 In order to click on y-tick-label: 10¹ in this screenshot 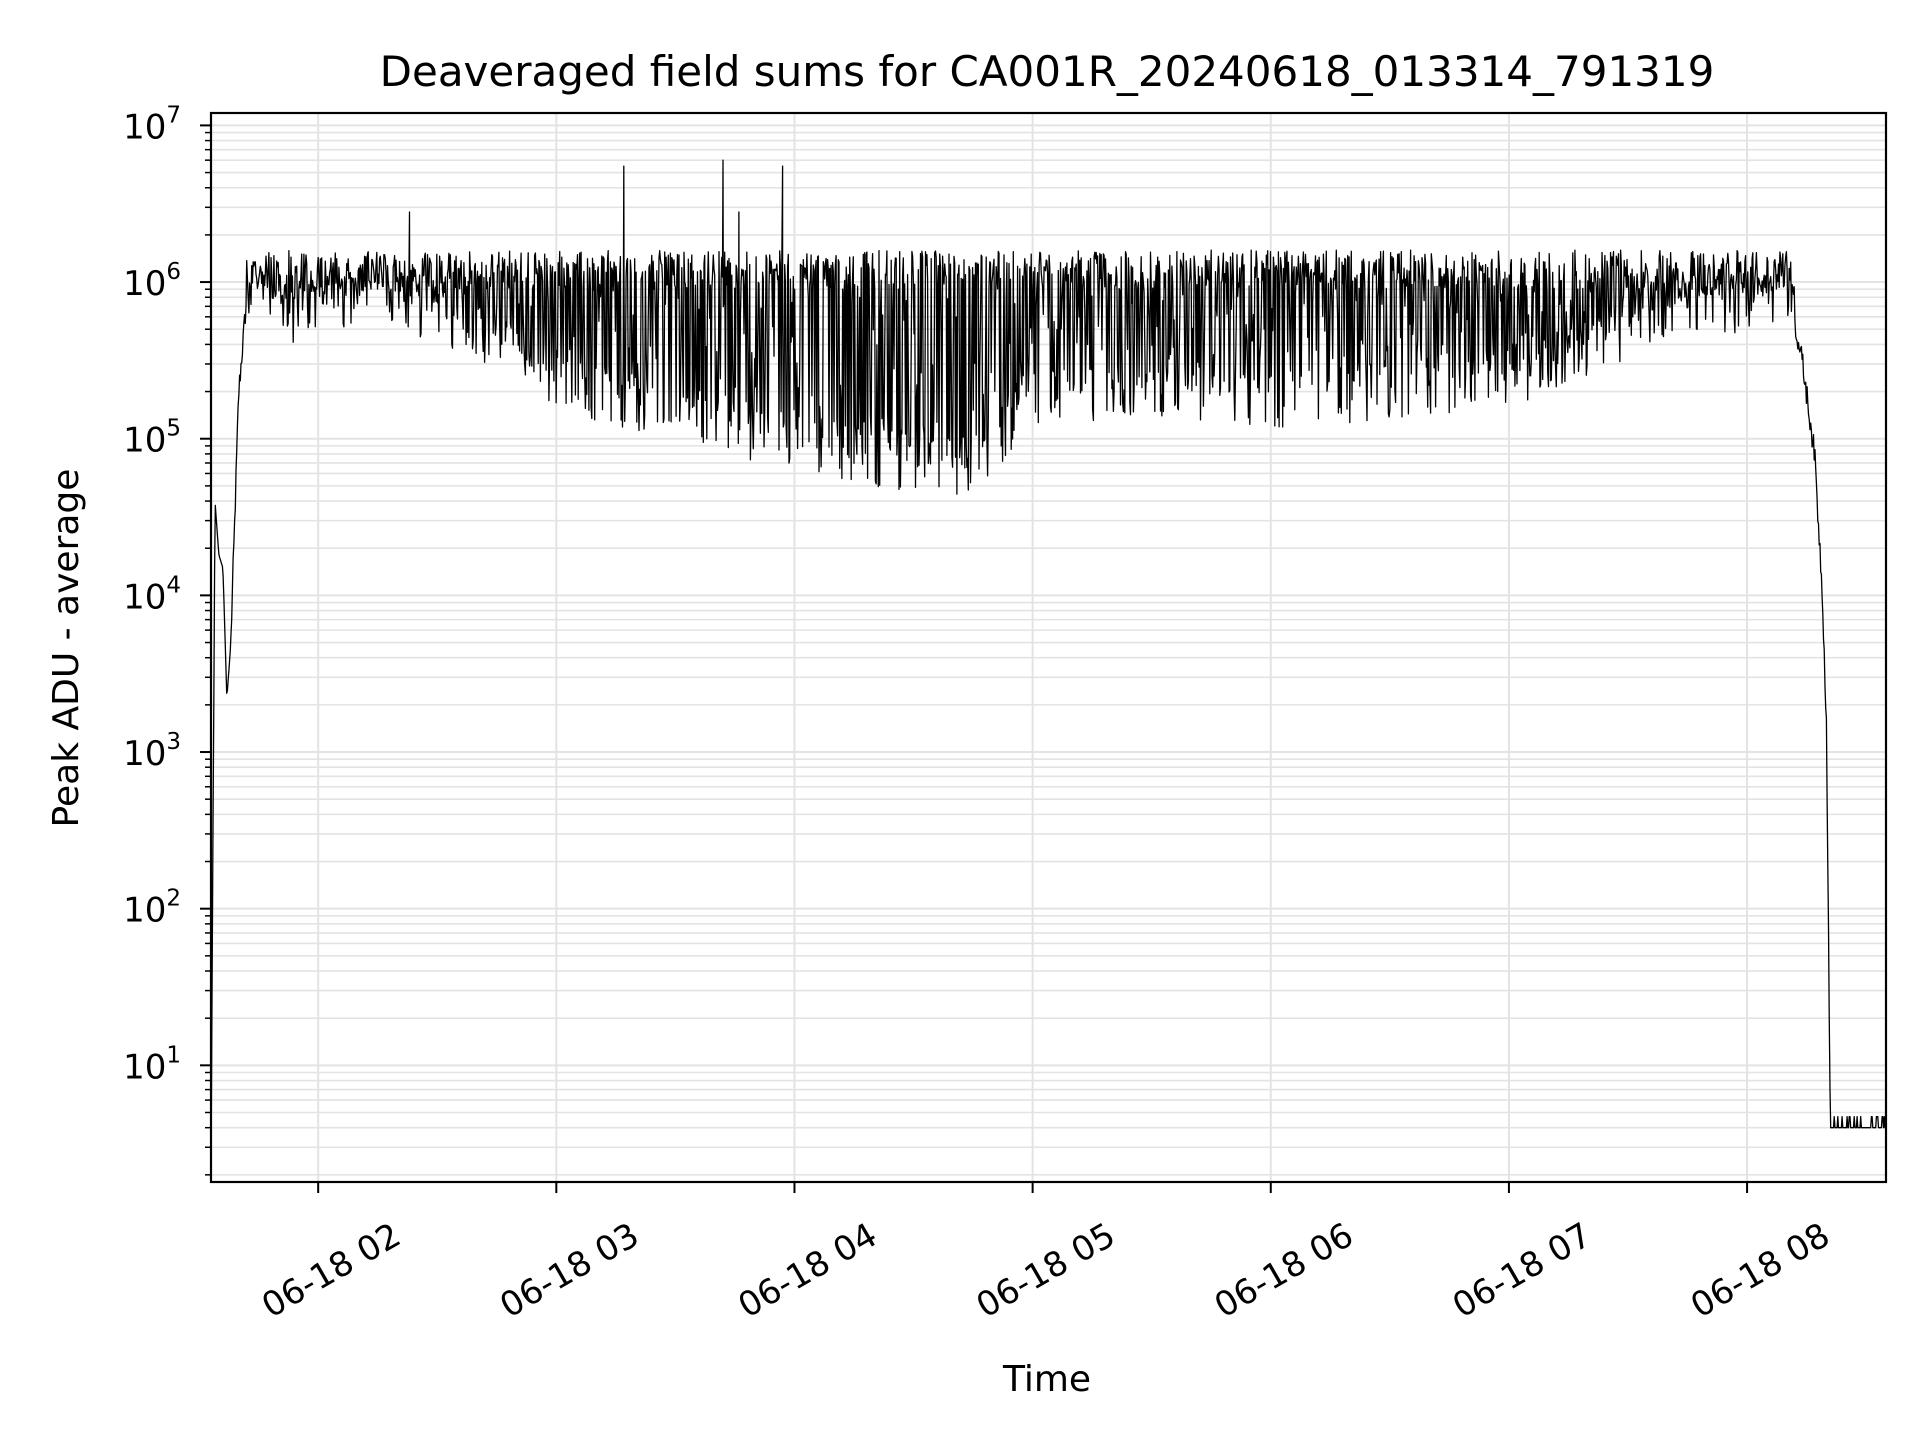, I will do `click(152, 1064)`.